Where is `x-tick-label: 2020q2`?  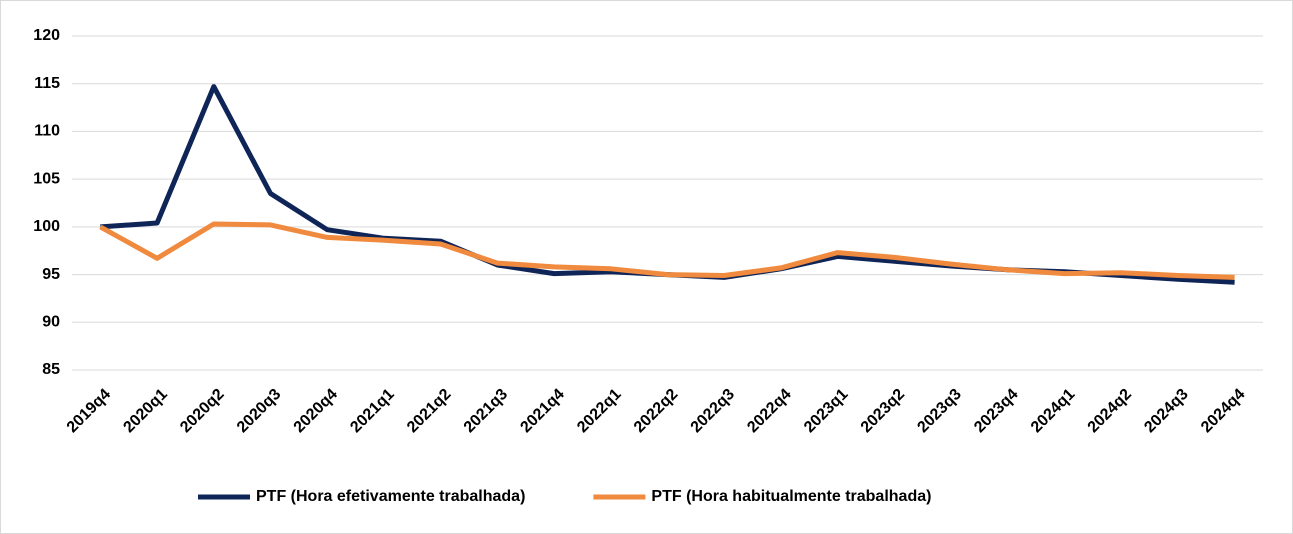
x-tick-label: 2020q2 is located at coordinates (202, 411).